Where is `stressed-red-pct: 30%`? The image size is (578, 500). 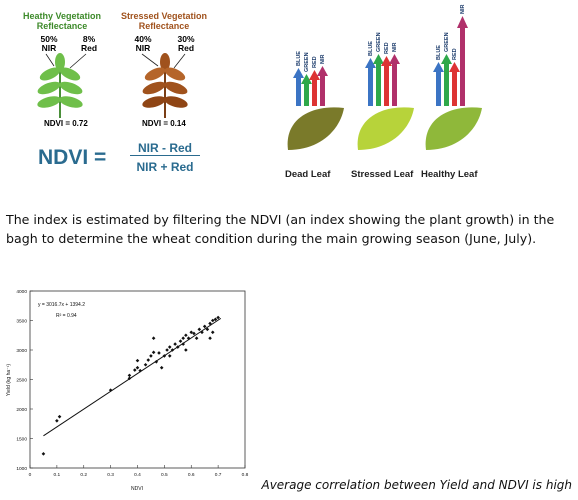 stressed-red-pct: 30% is located at coordinates (186, 39).